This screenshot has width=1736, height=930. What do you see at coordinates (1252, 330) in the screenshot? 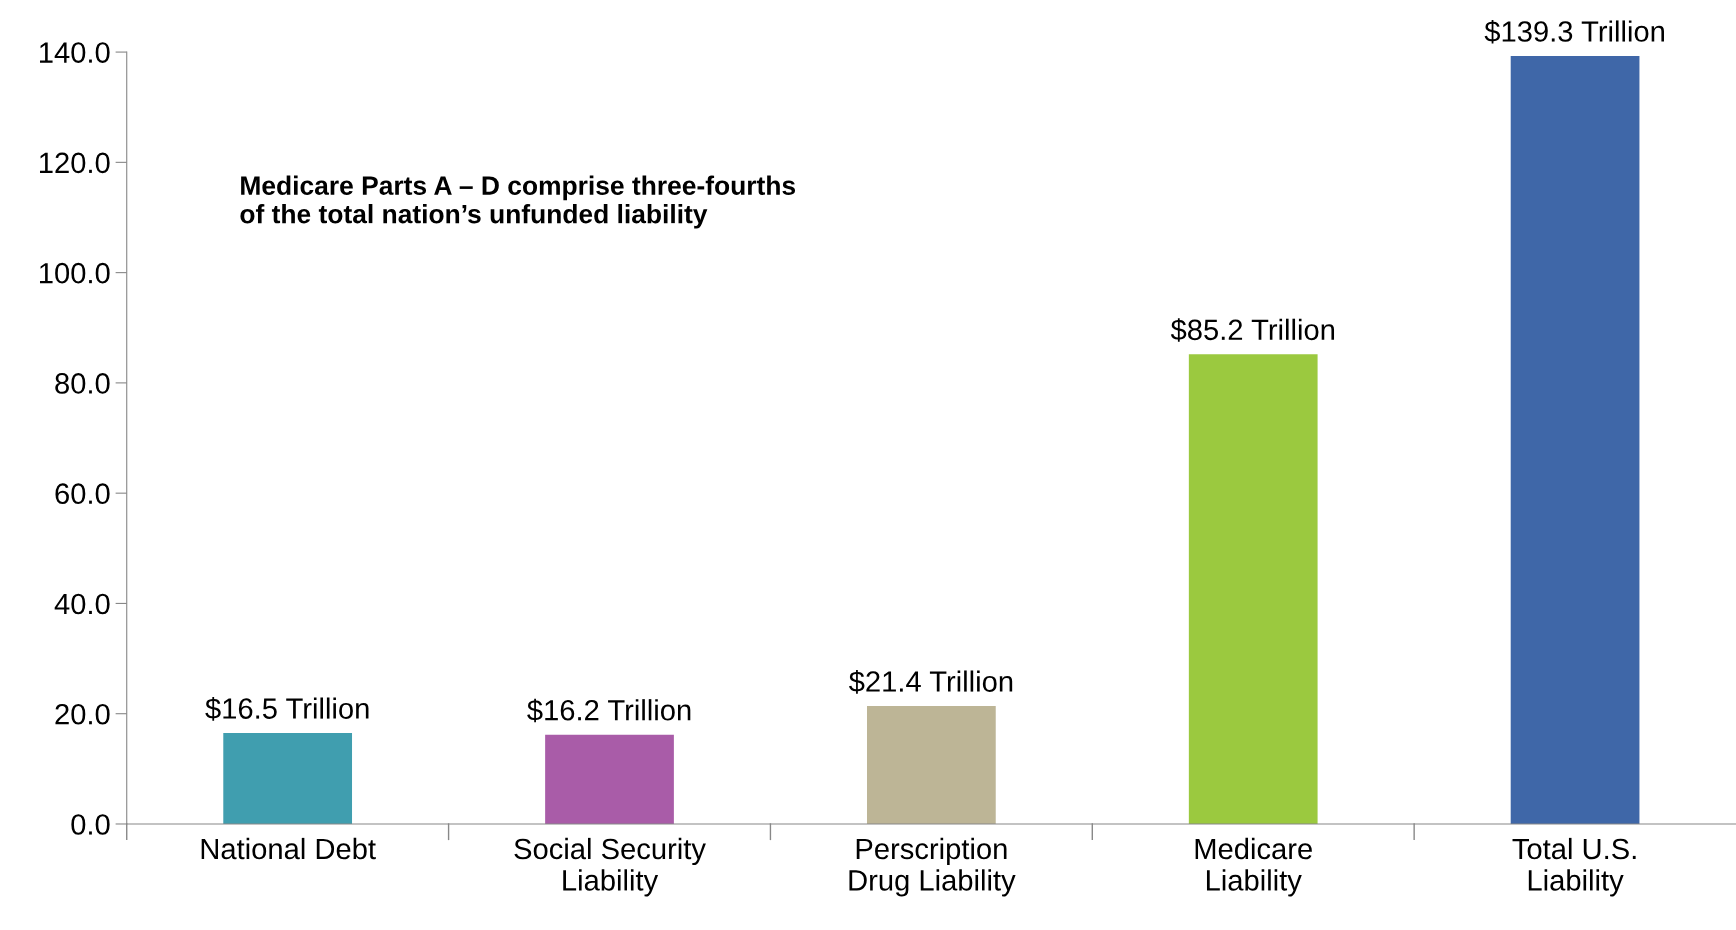
I see `data-label: $85.2 Trillion` at bounding box center [1252, 330].